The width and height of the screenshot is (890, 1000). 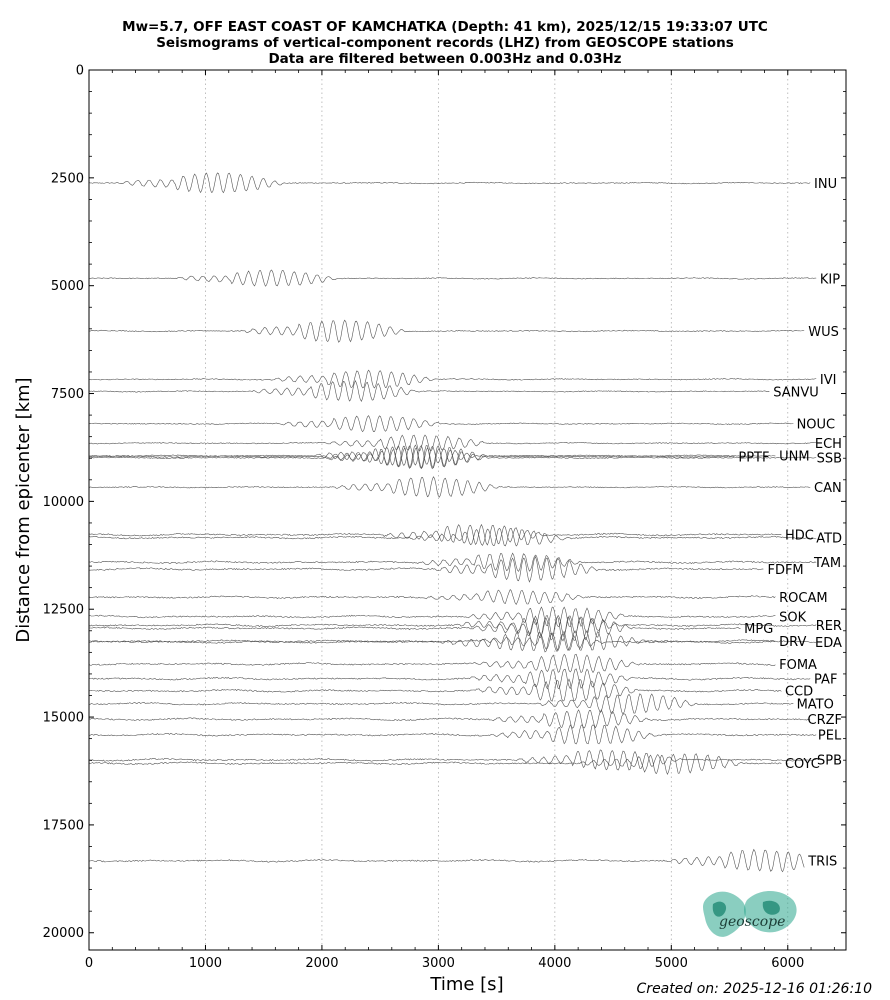 I want to click on station-label-inu: INU, so click(x=825, y=184).